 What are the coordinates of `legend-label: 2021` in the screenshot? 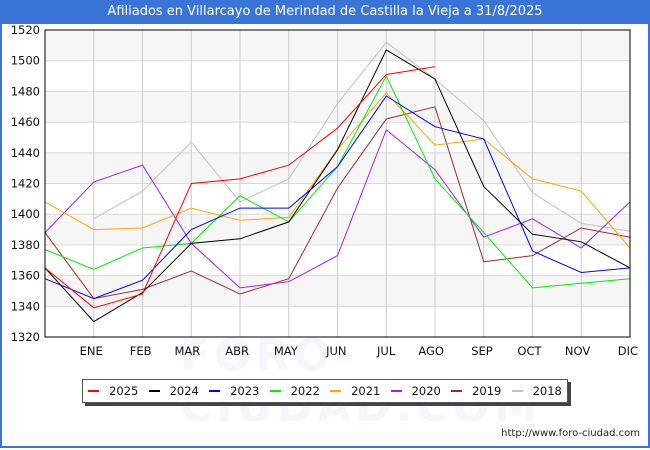 It's located at (366, 391).